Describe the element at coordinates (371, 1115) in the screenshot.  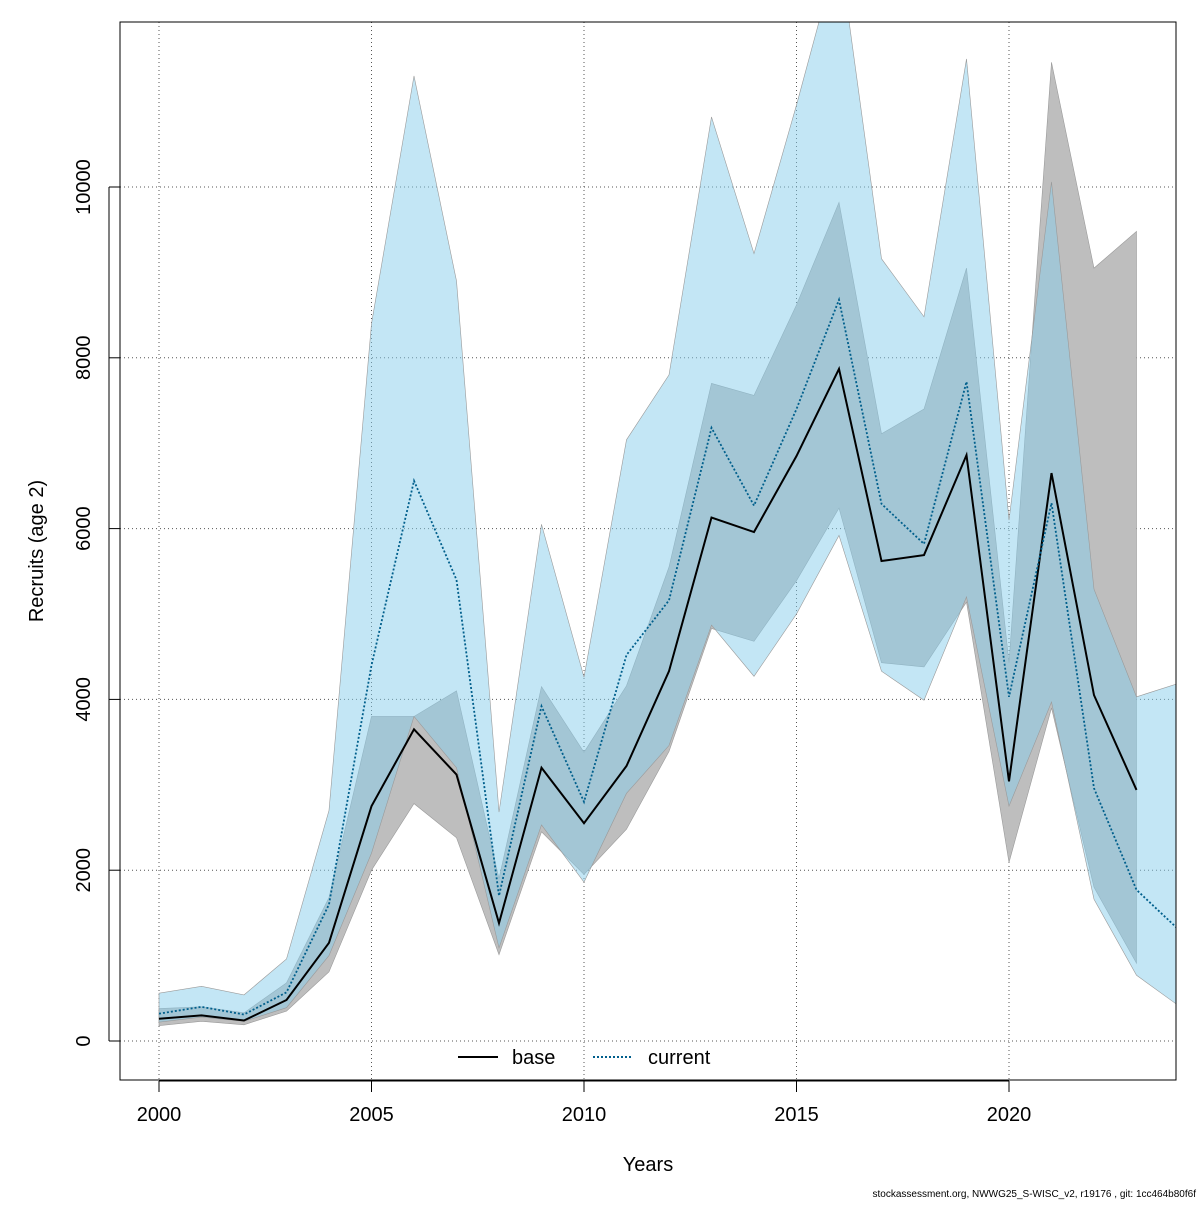
I see `x-tick-label-2005: 2005` at that location.